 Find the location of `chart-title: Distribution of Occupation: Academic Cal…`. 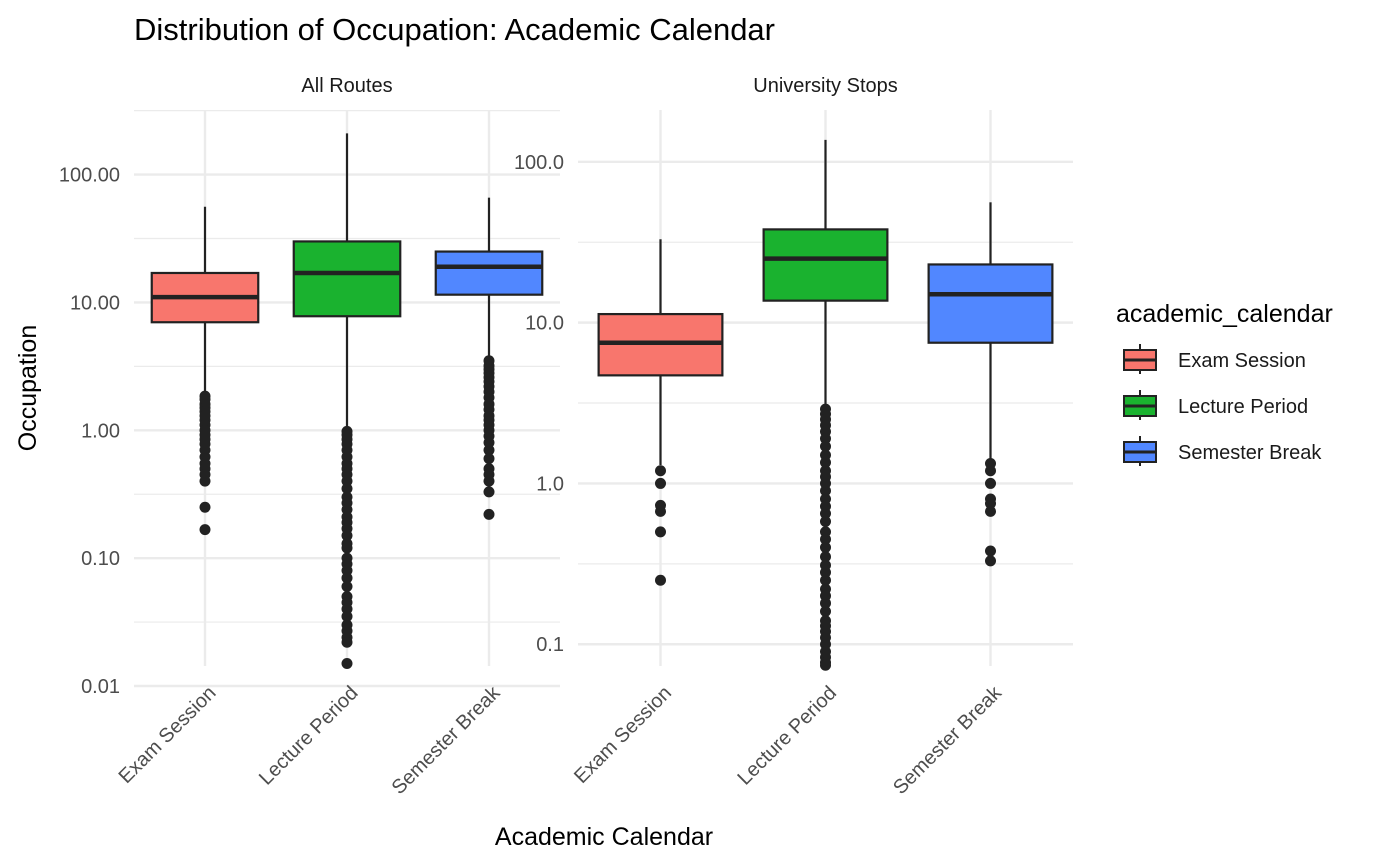

chart-title: Distribution of Occupation: Academic Cal… is located at coordinates (454, 29).